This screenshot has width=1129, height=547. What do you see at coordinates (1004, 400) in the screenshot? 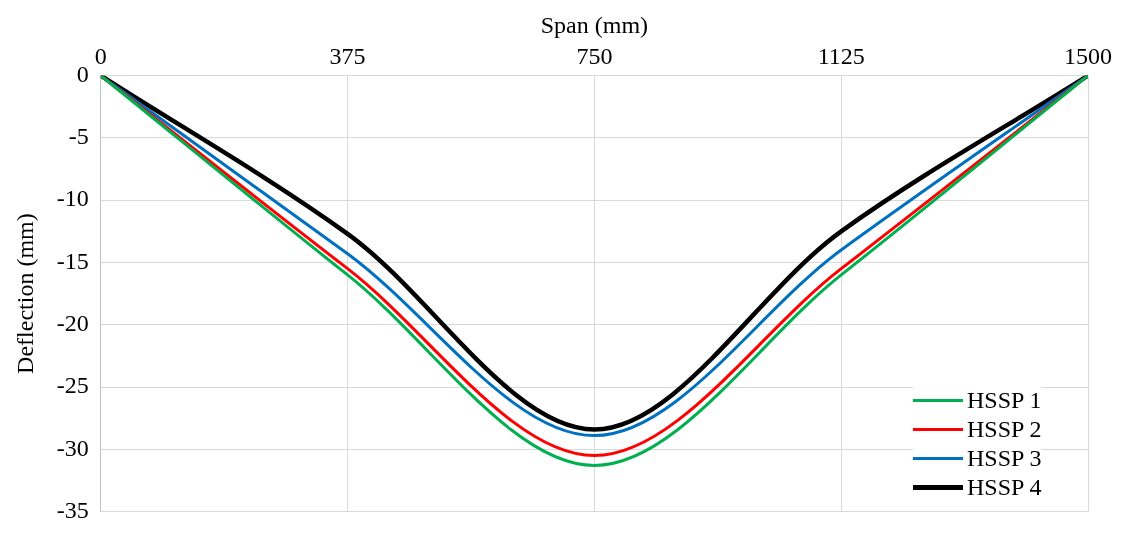
I see `legend-label: HSSP 1` at bounding box center [1004, 400].